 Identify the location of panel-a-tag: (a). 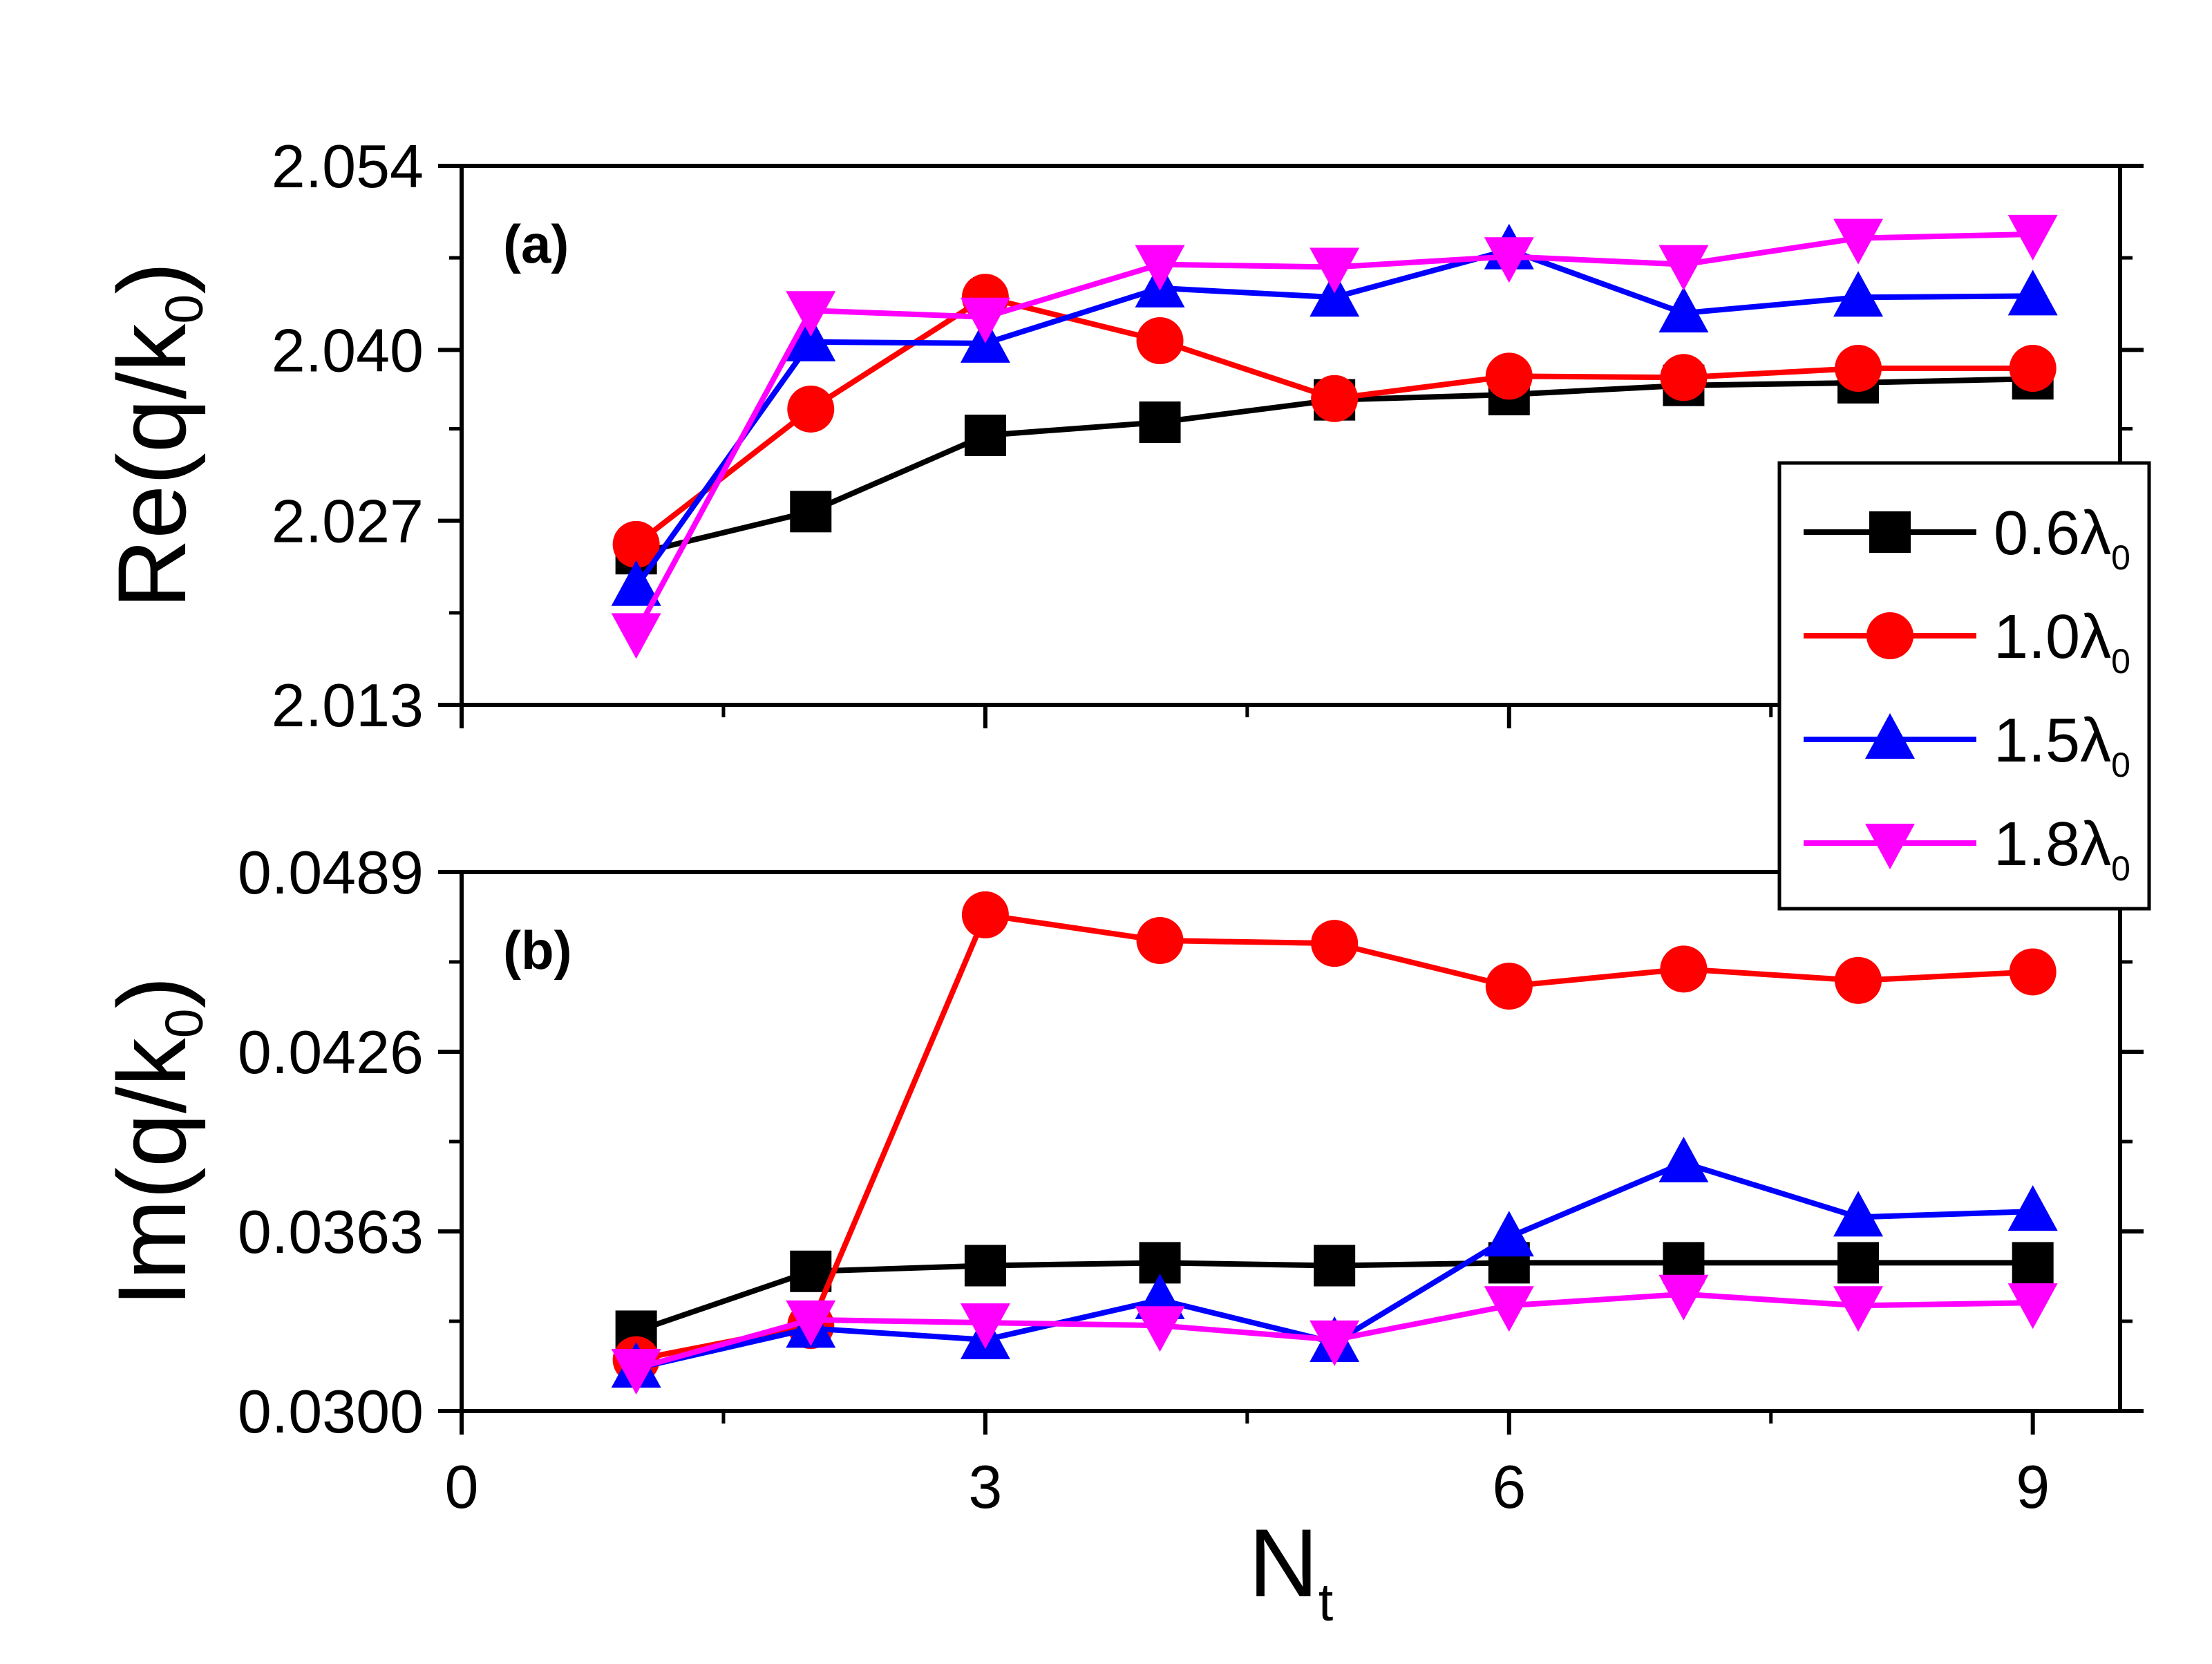
(536, 244).